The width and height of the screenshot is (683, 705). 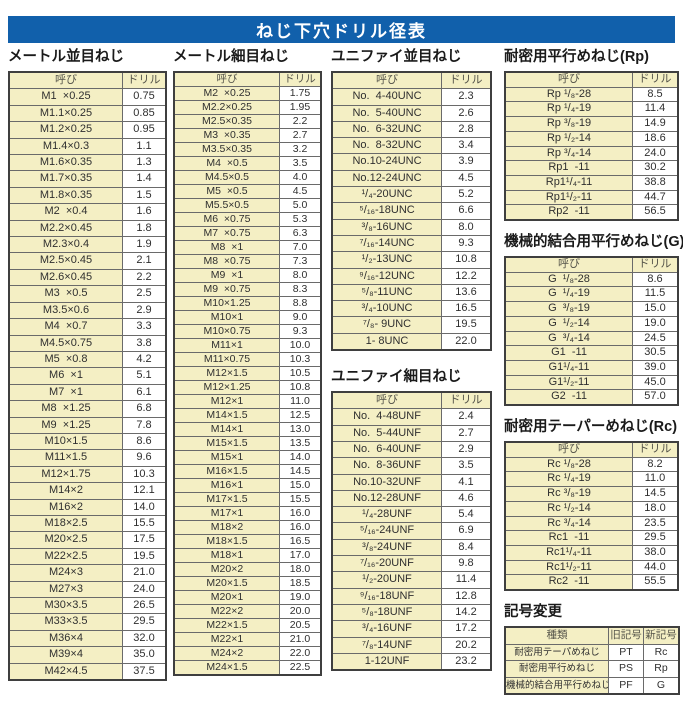 I want to click on table-row: M20×2 18.0, so click(x=247, y=569).